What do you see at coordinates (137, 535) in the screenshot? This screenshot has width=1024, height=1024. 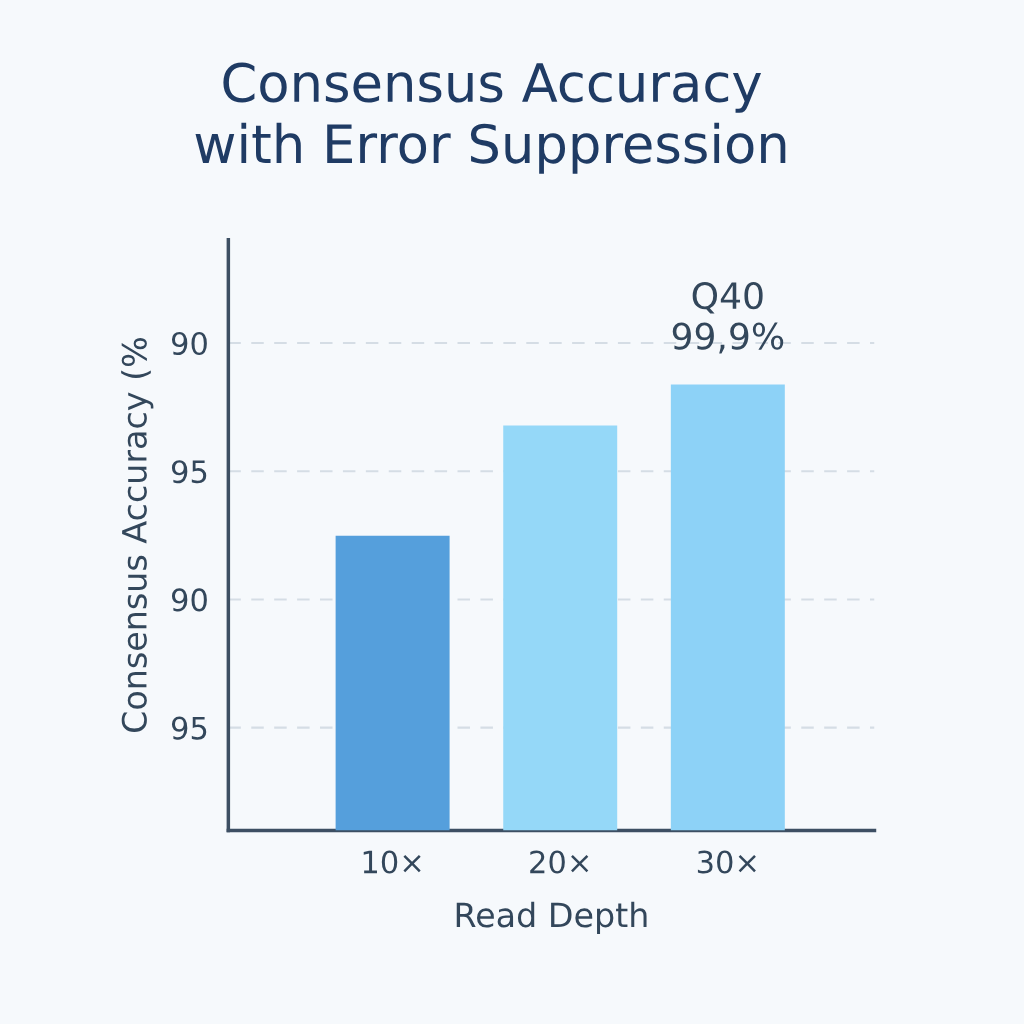 I see `y-axis-title: Consensus Accuracy (%` at bounding box center [137, 535].